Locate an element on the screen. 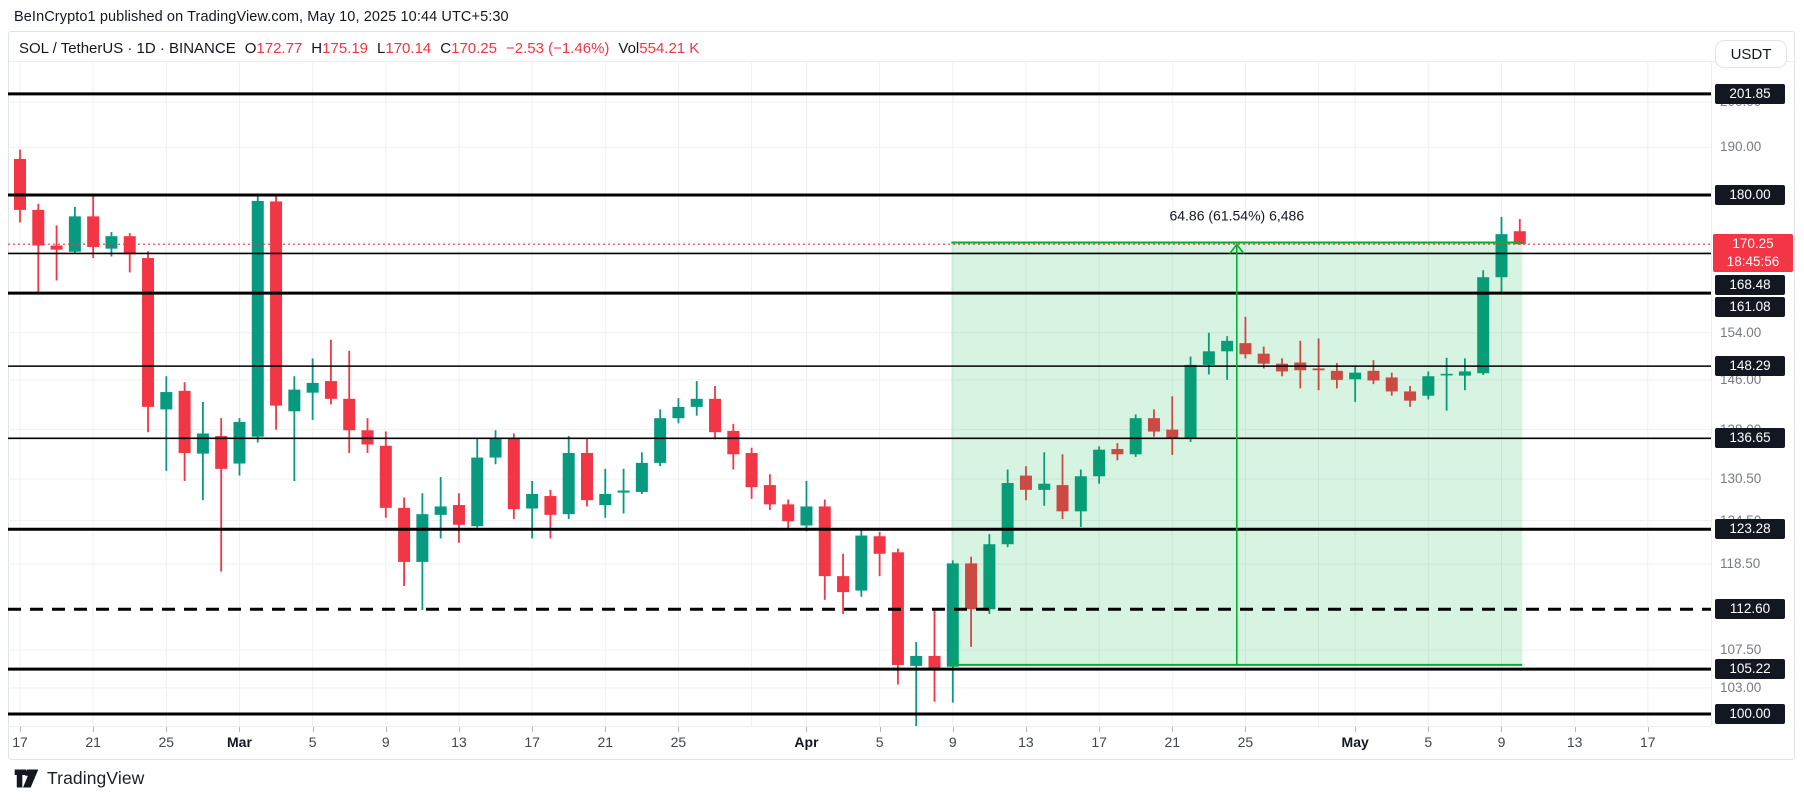 The height and width of the screenshot is (803, 1804). symbol-title: SOL / TetherUS · 1D · BINANCE is located at coordinates (127, 48).